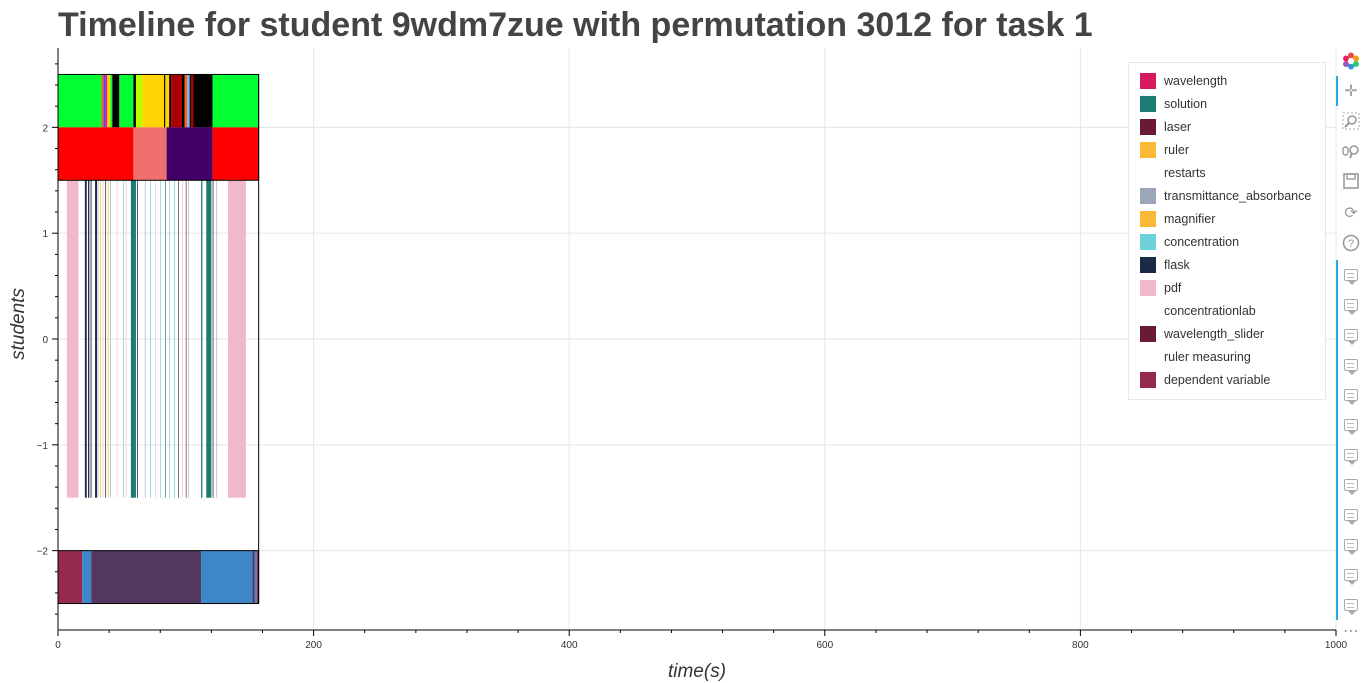 This screenshot has height=683, width=1366. What do you see at coordinates (1232, 333) in the screenshot?
I see `legend-item: wavelength_slider` at bounding box center [1232, 333].